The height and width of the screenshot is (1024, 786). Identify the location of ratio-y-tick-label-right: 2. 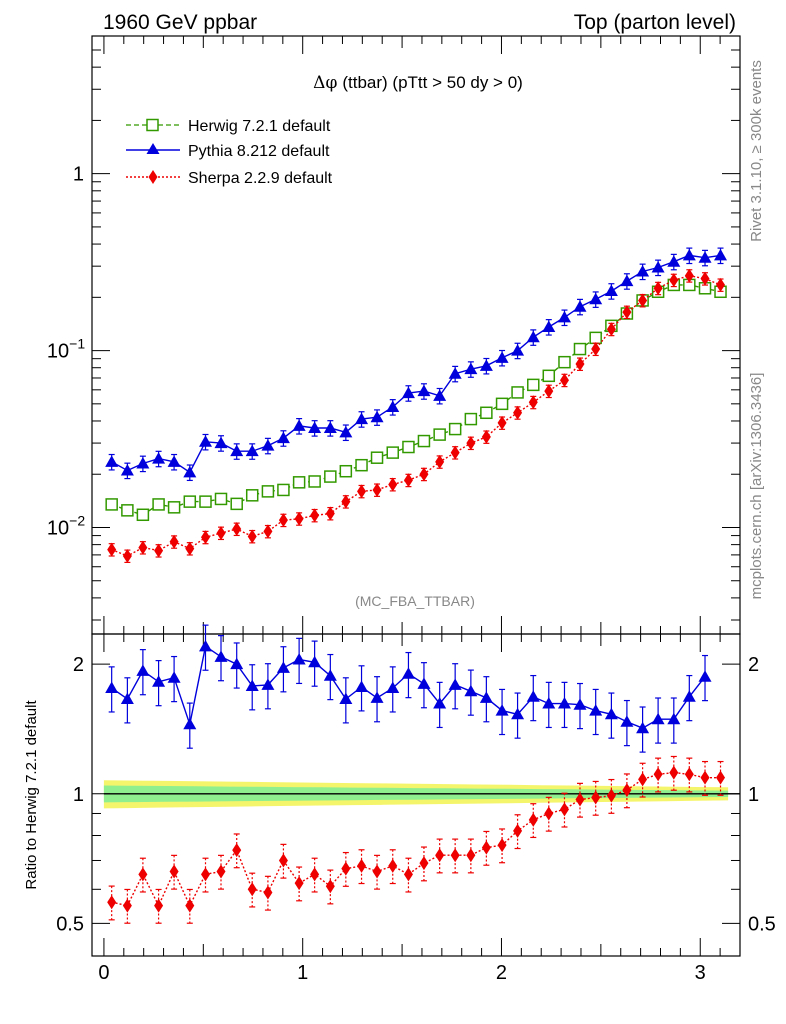
(753, 665).